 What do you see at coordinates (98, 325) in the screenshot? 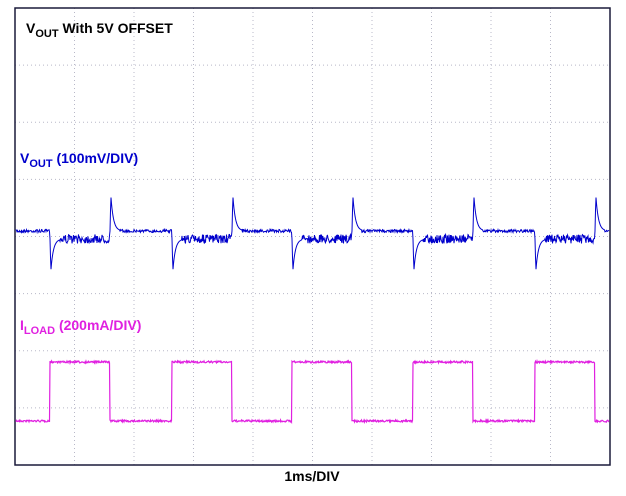
I see `trace-label-rest: (200mA/DIV)` at bounding box center [98, 325].